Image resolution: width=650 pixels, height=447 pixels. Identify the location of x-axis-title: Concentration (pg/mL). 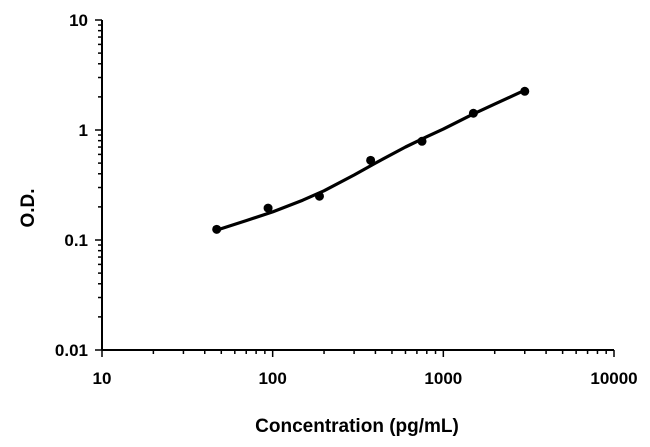
(357, 426).